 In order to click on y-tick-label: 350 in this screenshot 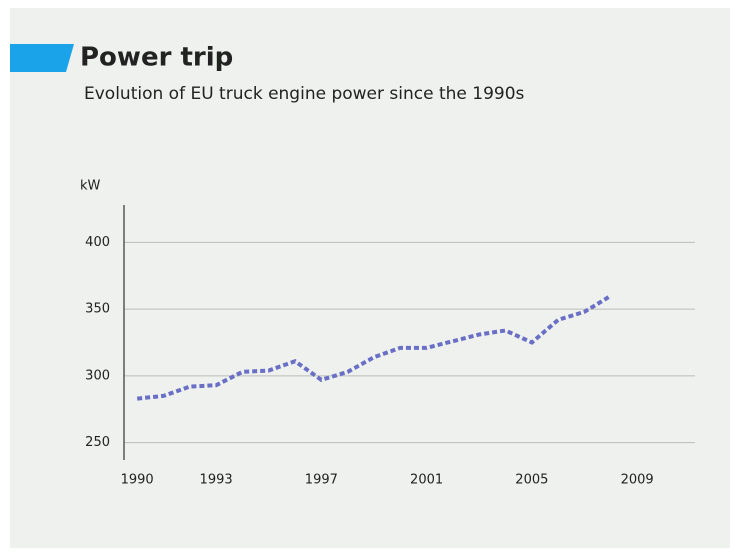, I will do `click(97, 309)`.